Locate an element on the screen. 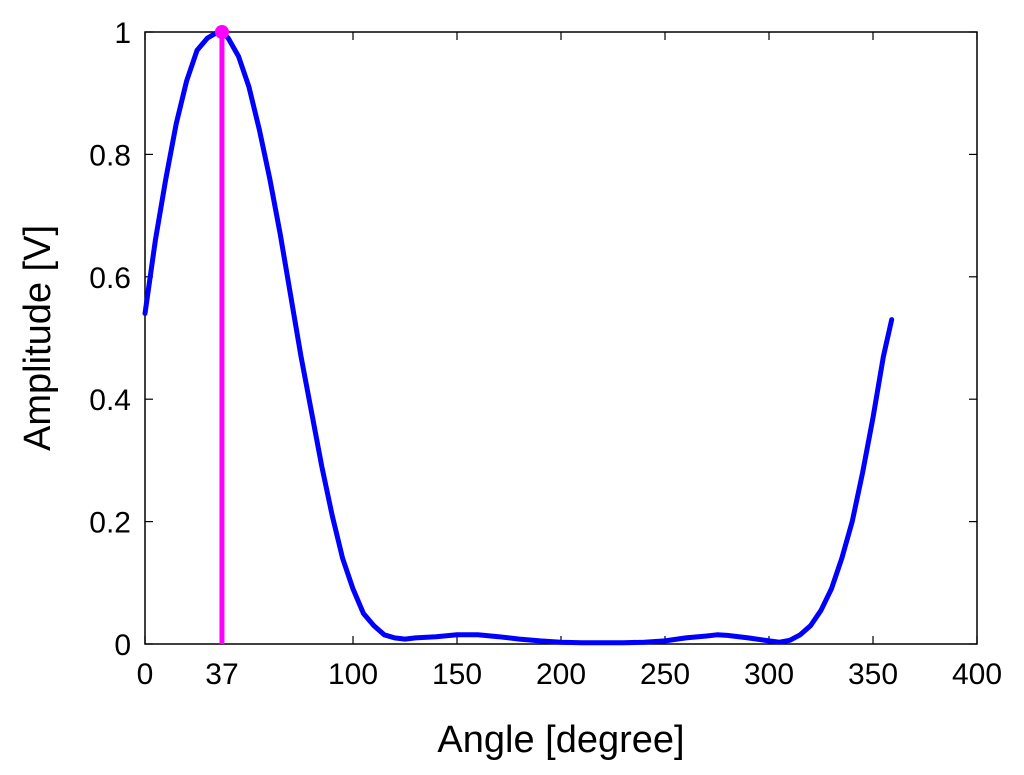  x-tick-labels: 0 37 100 150 200 250 300 350 400 is located at coordinates (569, 674).